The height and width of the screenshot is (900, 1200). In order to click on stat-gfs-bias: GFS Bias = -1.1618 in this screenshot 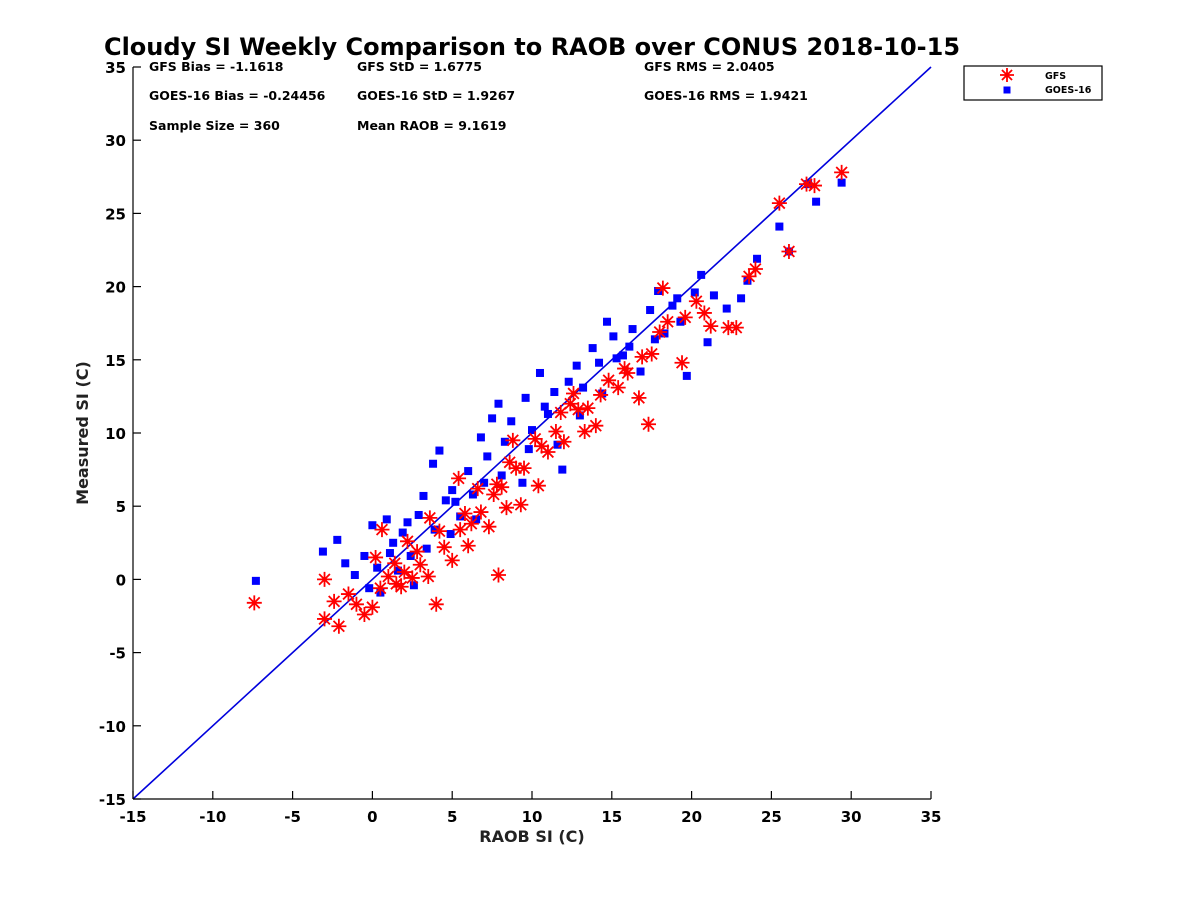, I will do `click(216, 66)`.